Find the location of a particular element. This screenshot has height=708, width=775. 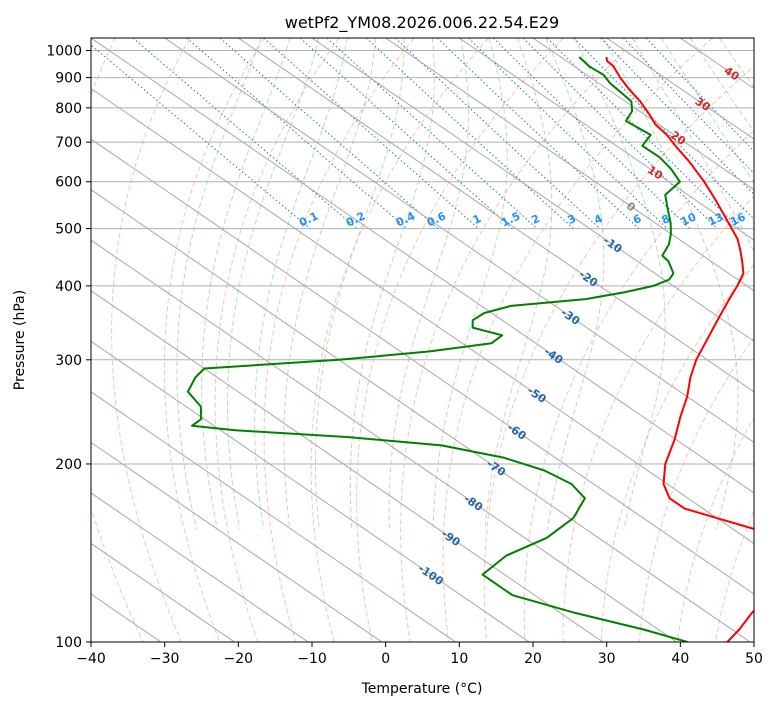

isotherm-label: -100 is located at coordinates (431, 575).